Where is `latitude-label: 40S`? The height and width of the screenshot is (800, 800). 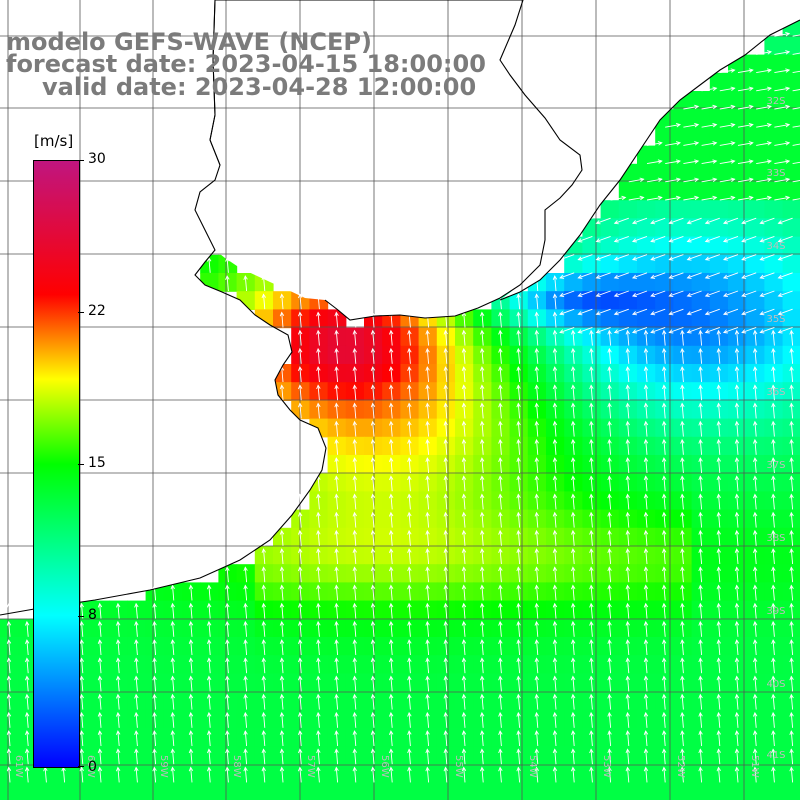 latitude-label: 40S is located at coordinates (775, 684).